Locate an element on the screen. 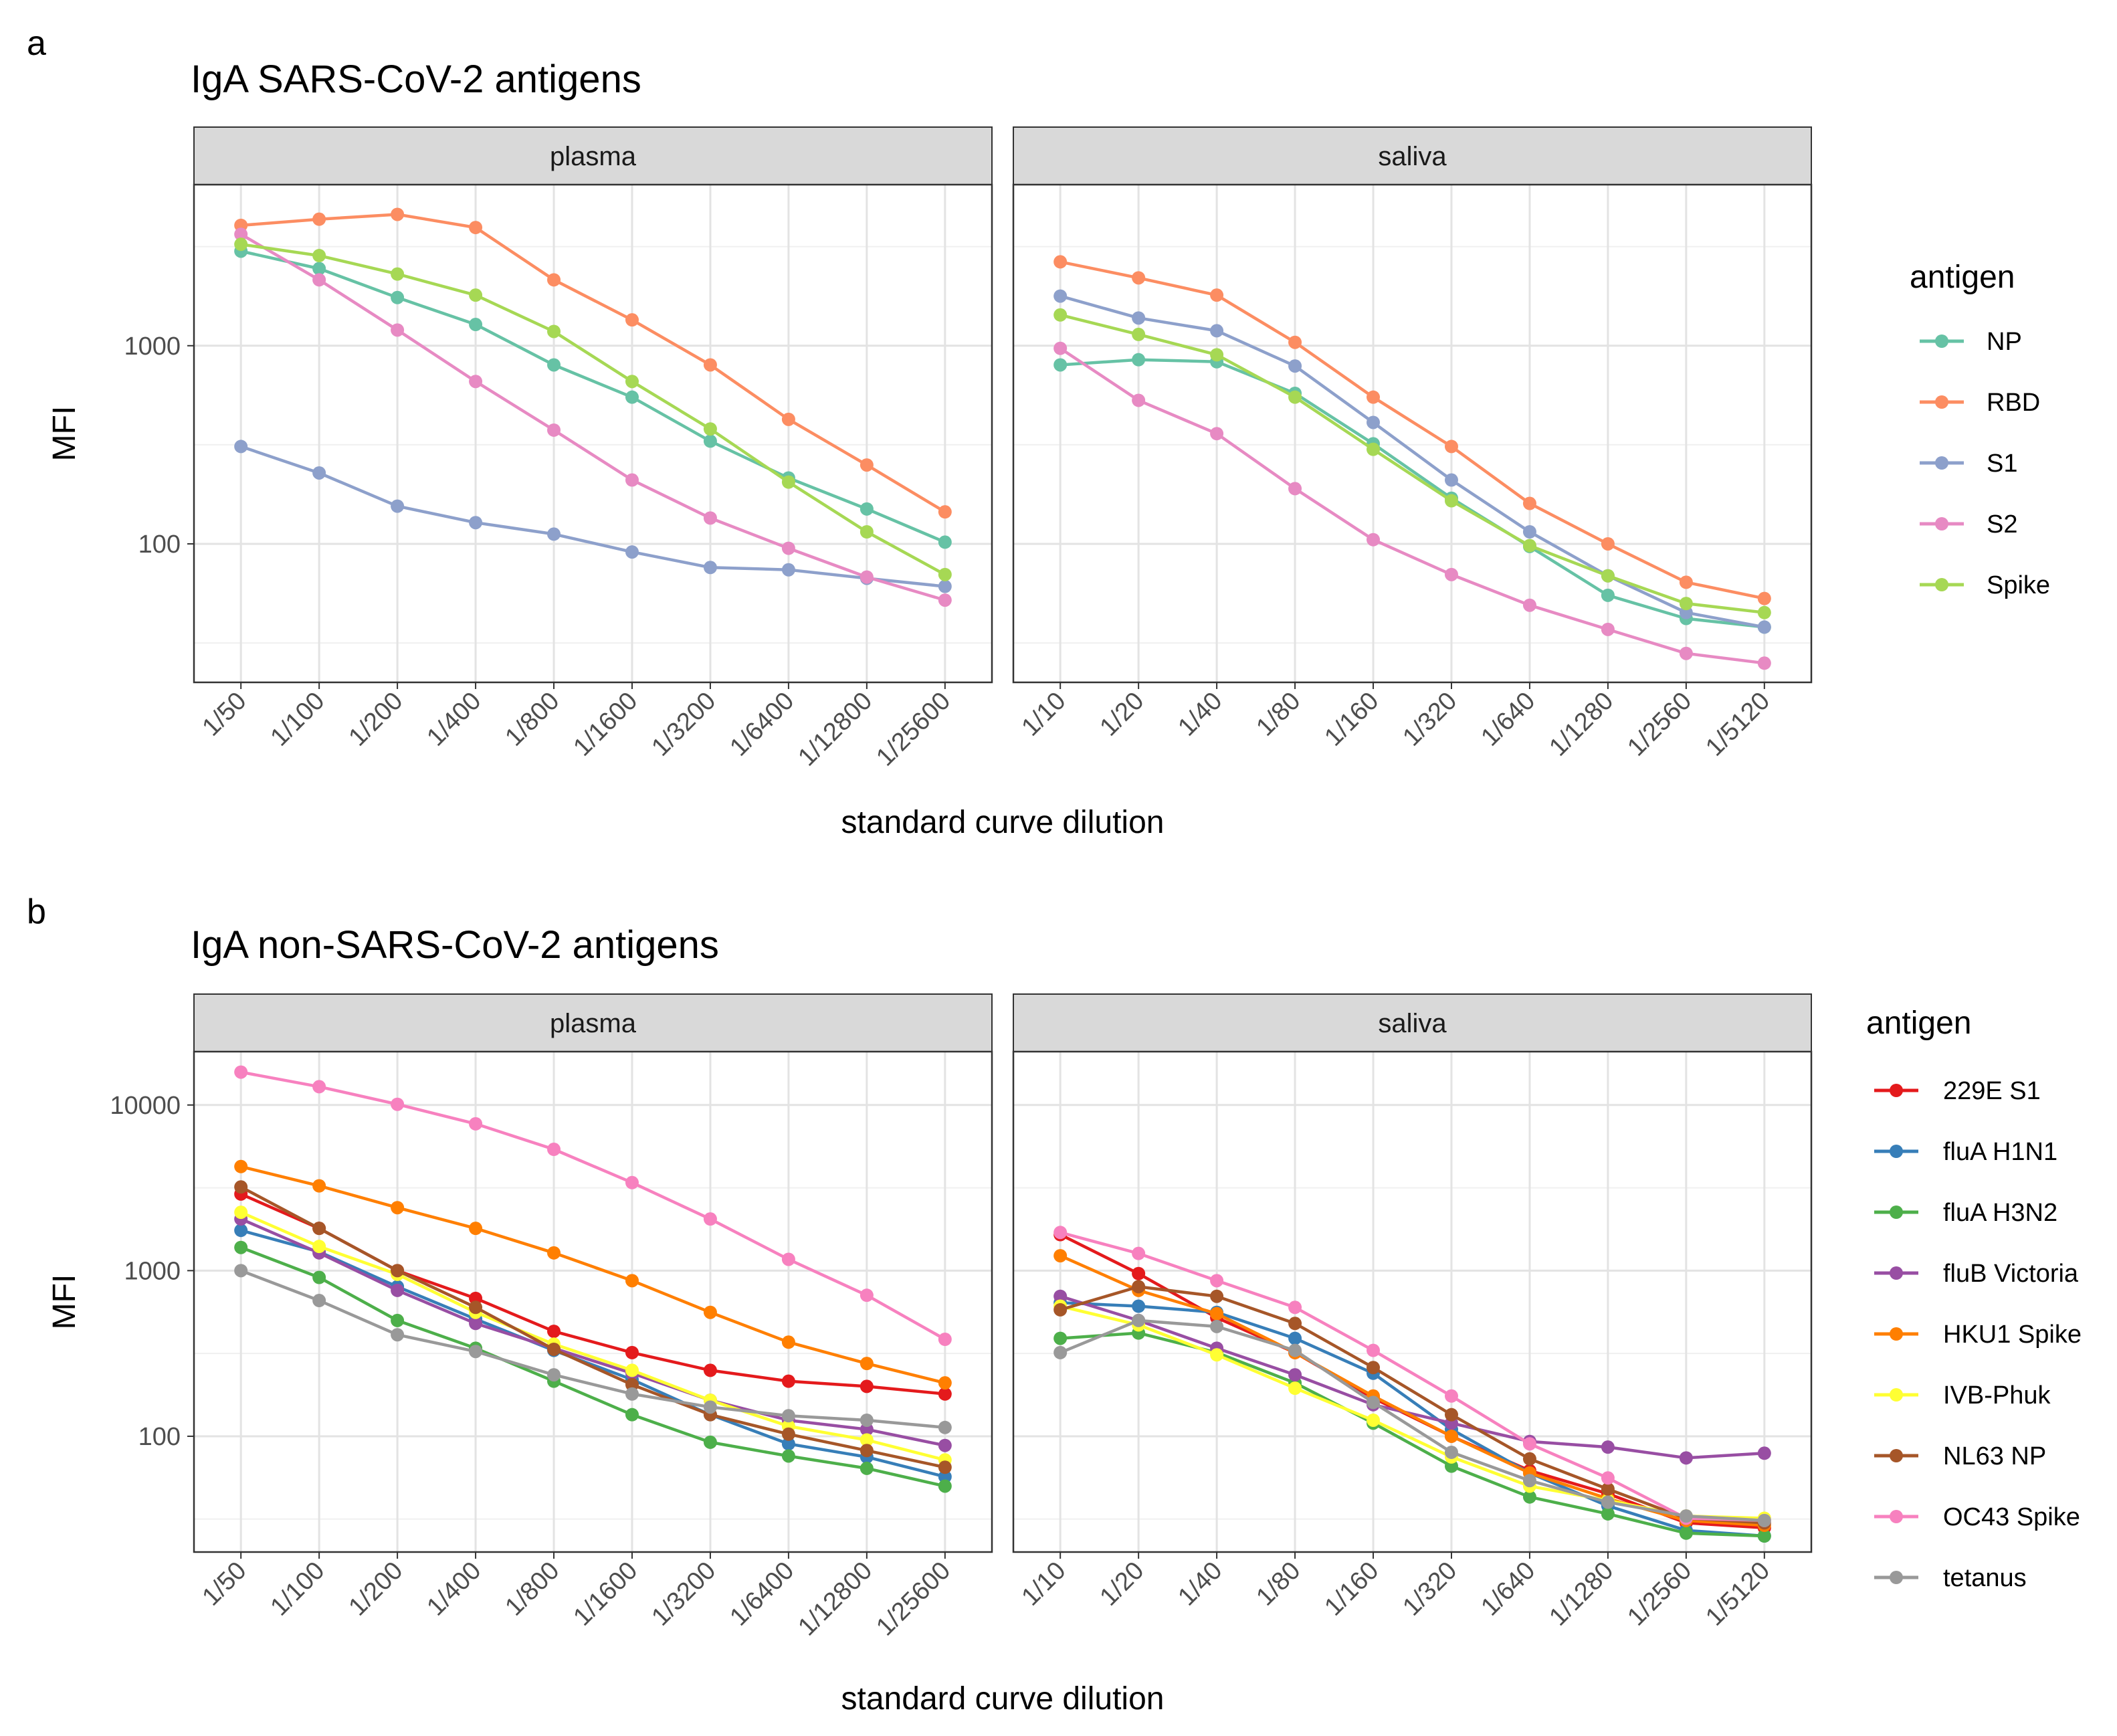 The width and height of the screenshot is (2117, 1736). y-axis-title: MFI is located at coordinates (64, 434).